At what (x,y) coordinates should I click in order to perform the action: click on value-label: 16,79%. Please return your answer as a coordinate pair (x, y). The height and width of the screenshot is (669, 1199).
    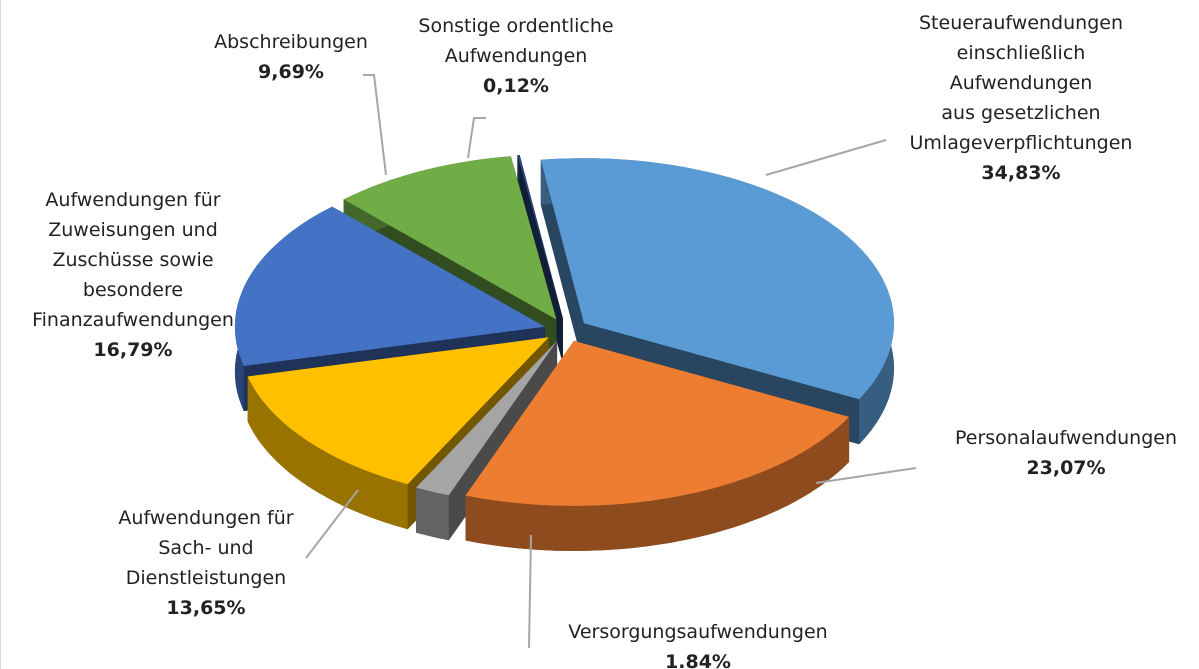
    Looking at the image, I should click on (133, 350).